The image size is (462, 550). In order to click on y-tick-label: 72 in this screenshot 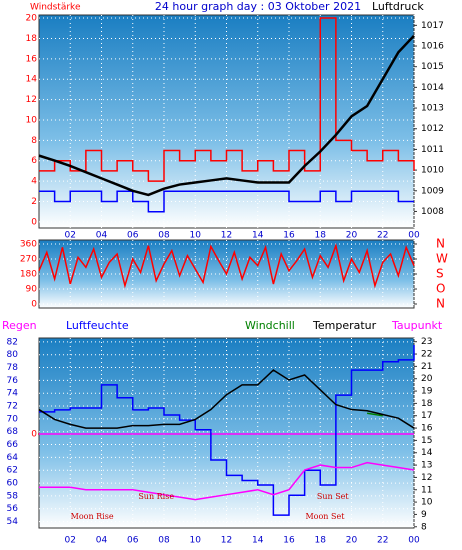, I will do `click(12, 407)`.